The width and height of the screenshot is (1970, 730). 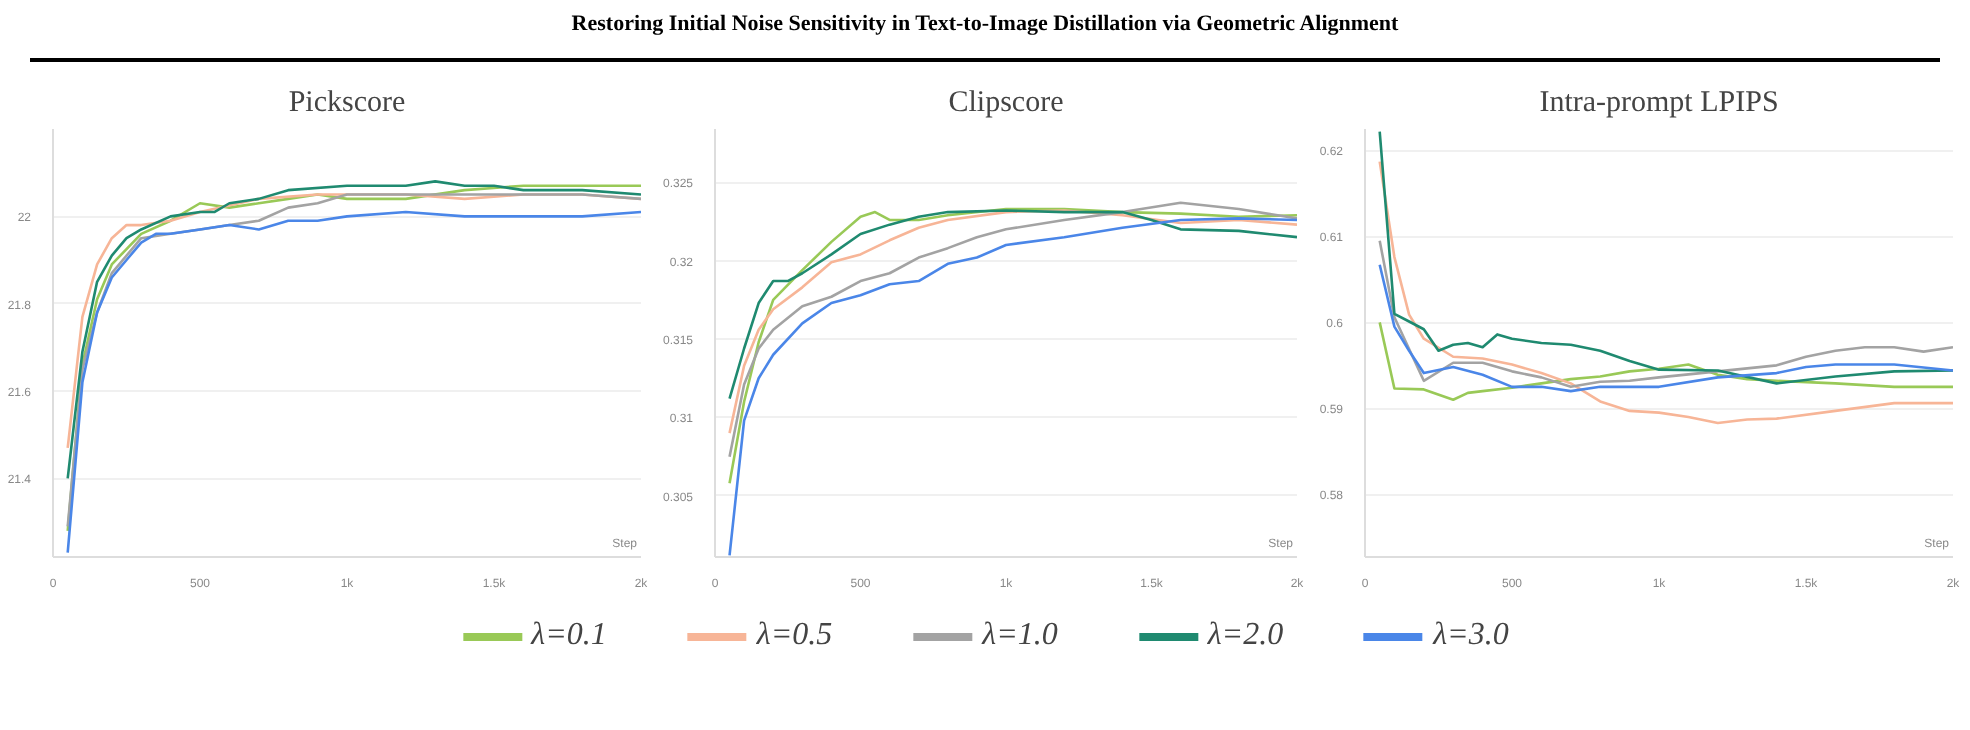 I want to click on legend-label: λ=1.0, so click(x=1020, y=636).